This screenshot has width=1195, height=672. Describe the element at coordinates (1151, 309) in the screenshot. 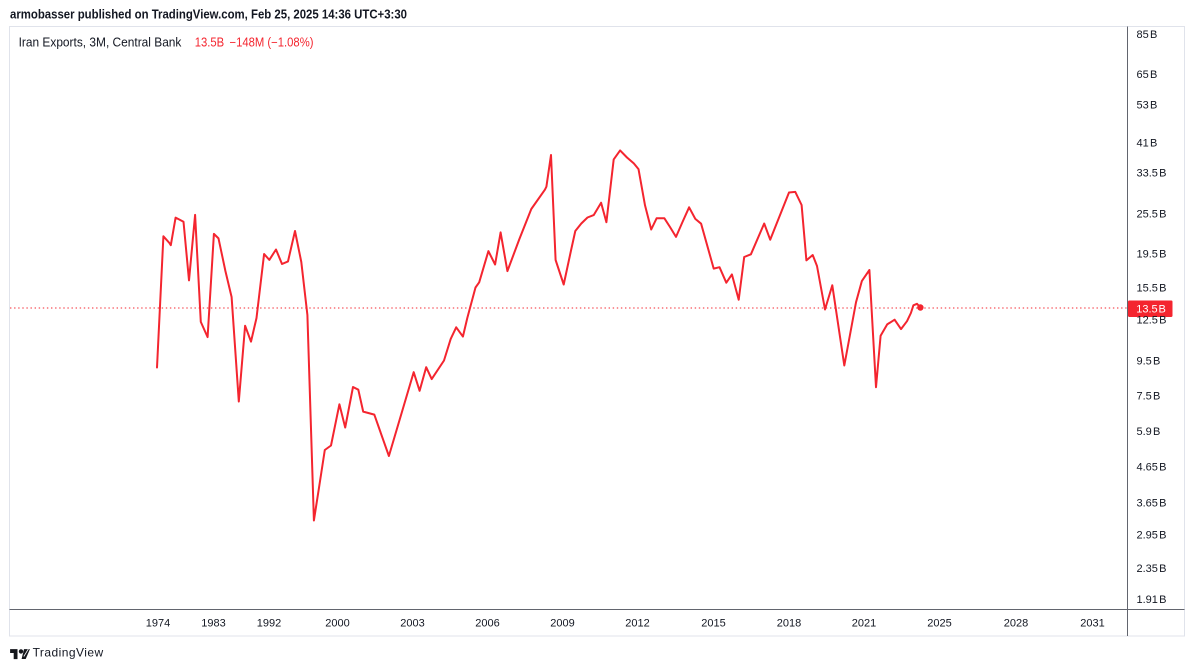

I see `svg-text: 13.5B` at that location.